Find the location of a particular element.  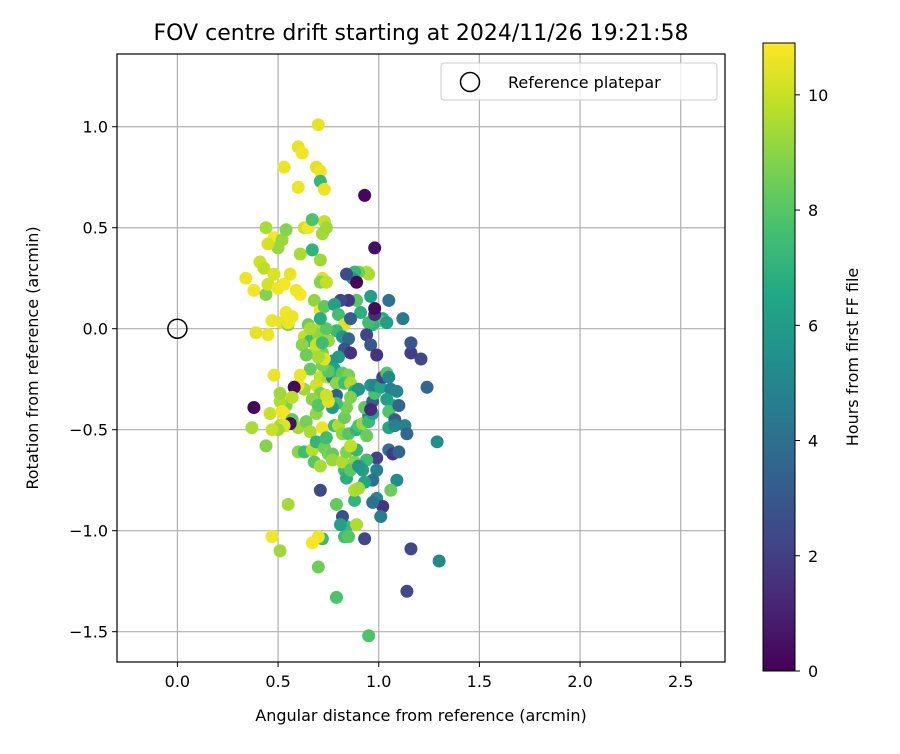

y-axis-label: Rotation from reference (arcmin) is located at coordinates (32, 357).